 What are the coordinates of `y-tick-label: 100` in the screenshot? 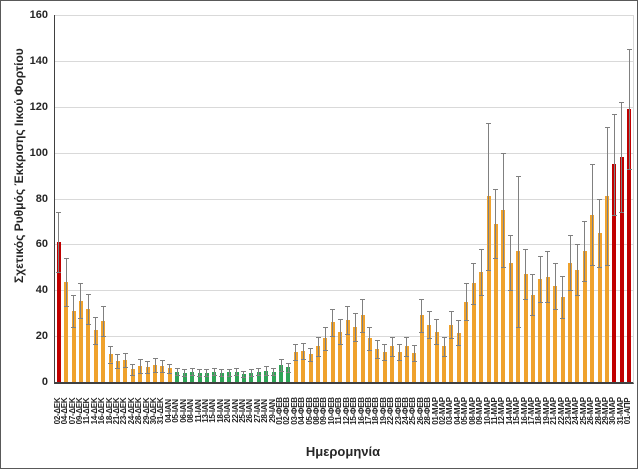 It's located at (38, 152).